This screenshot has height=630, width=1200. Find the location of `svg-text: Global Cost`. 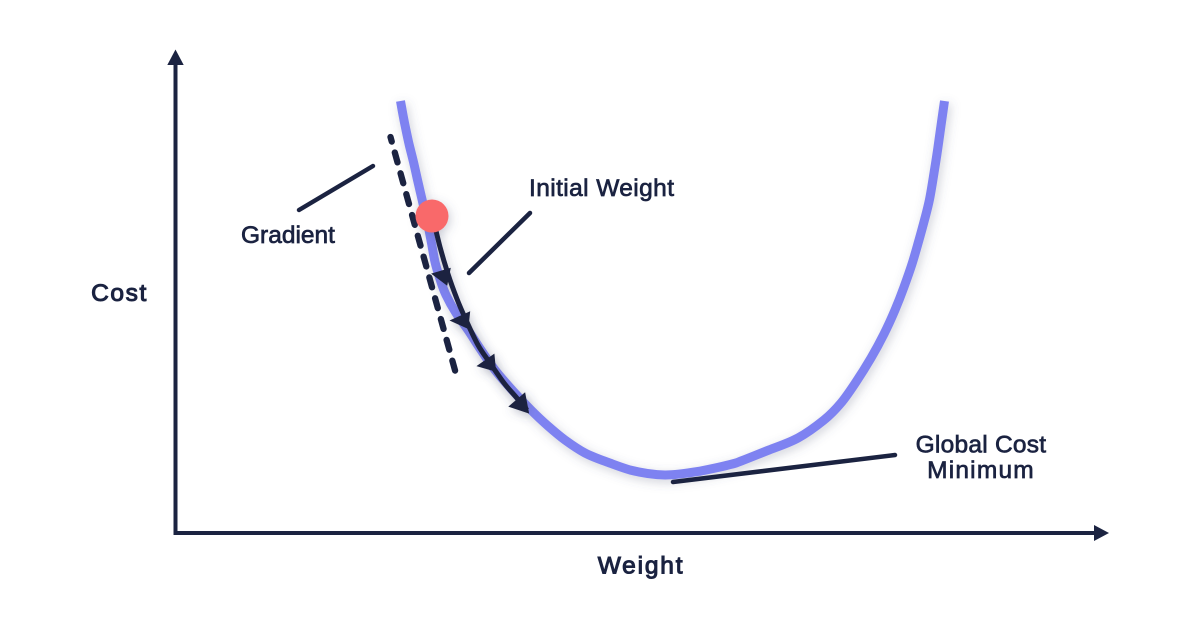

svg-text: Global Cost is located at coordinates (981, 445).